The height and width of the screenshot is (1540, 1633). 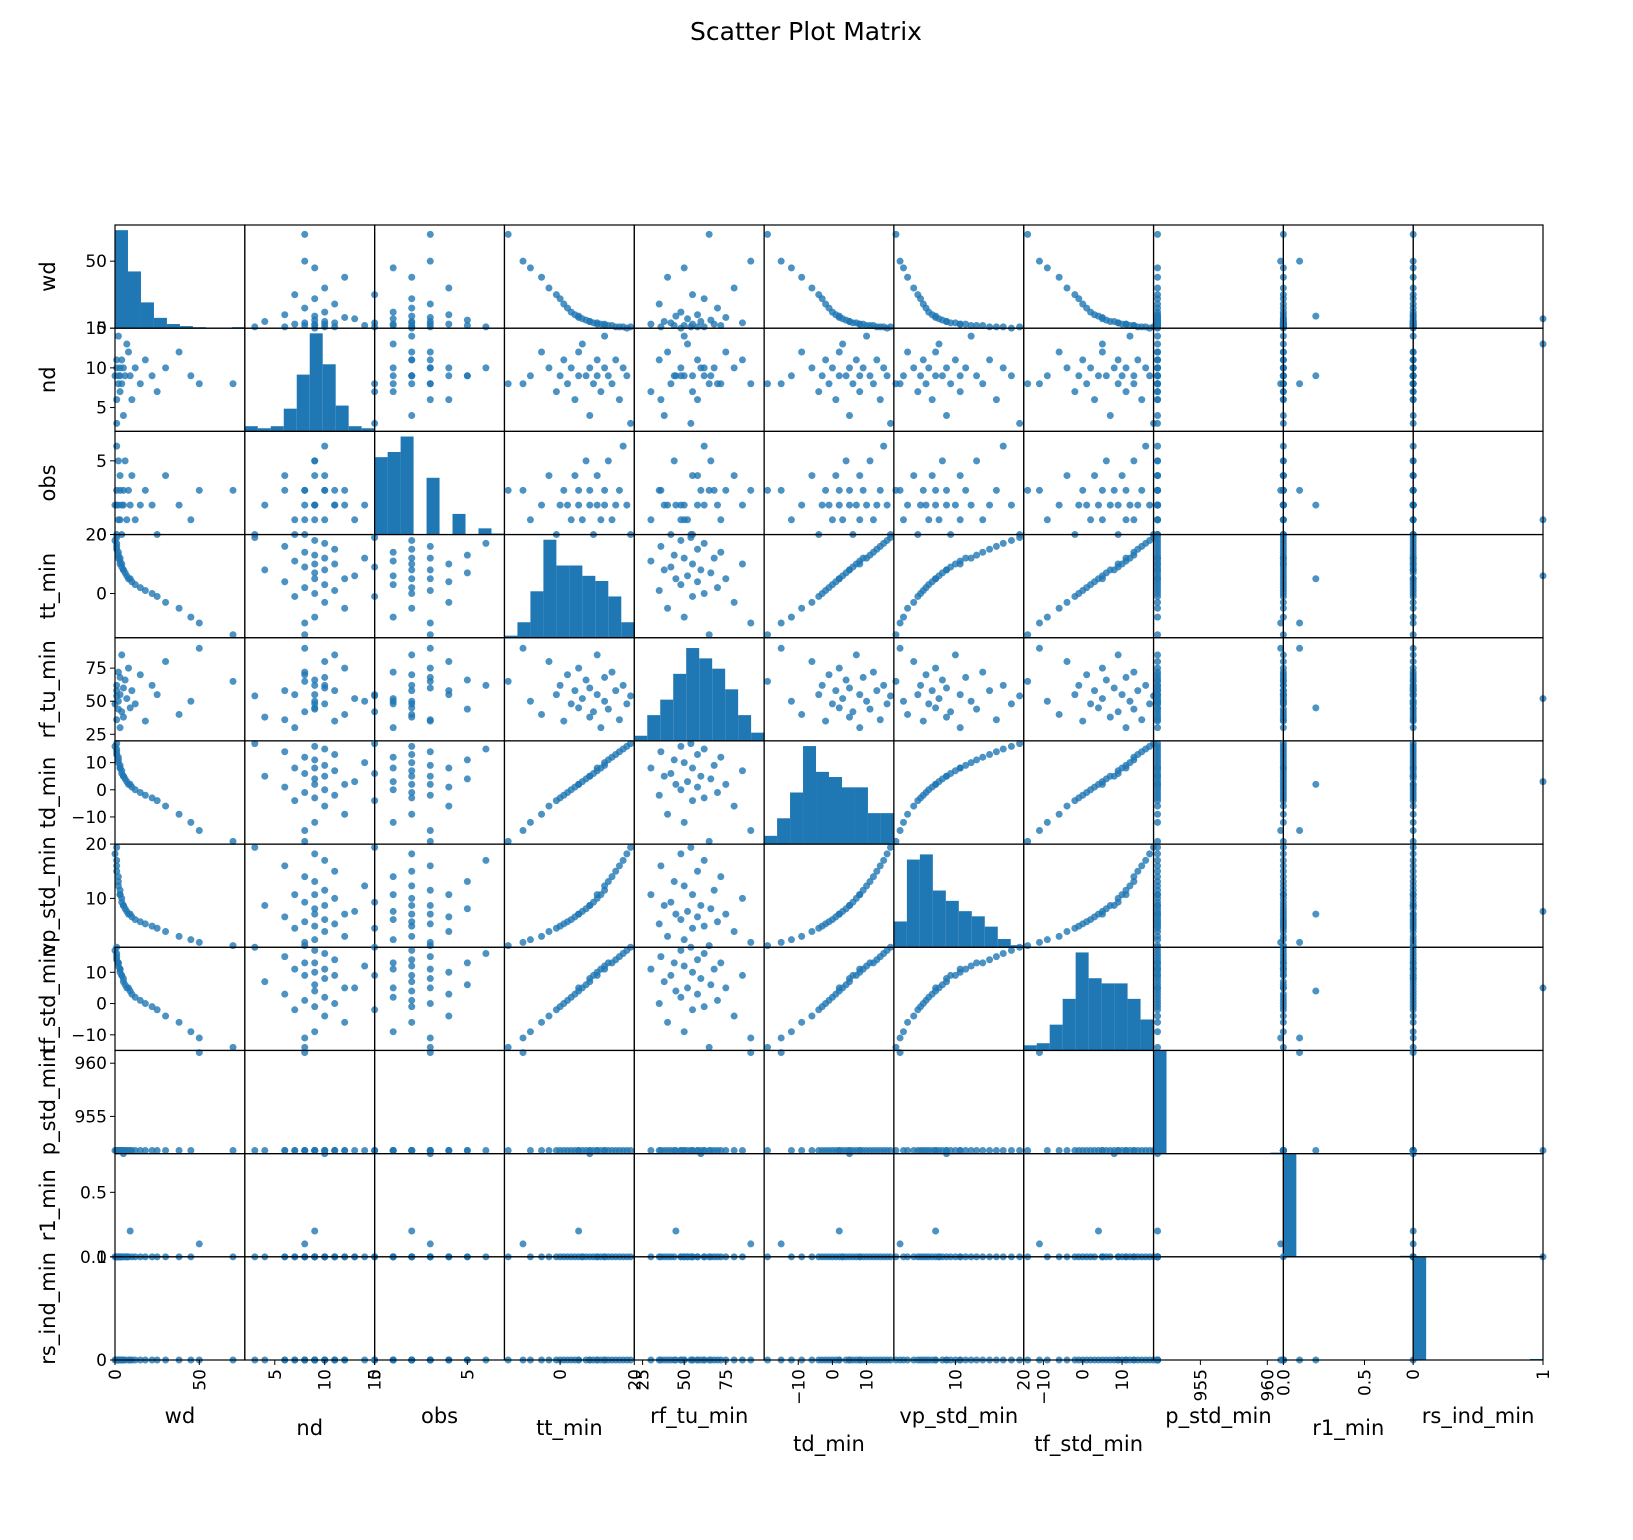 What do you see at coordinates (101, 462) in the screenshot?
I see `y-tick-label: 5` at bounding box center [101, 462].